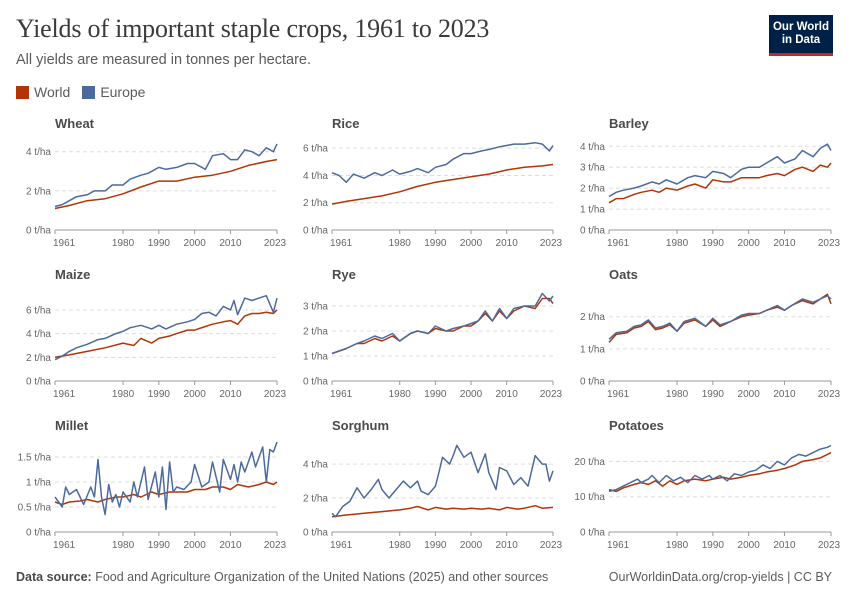 This screenshot has width=850, height=600. What do you see at coordinates (275, 545) in the screenshot?
I see `x-tick-label-millet: 2023` at bounding box center [275, 545].